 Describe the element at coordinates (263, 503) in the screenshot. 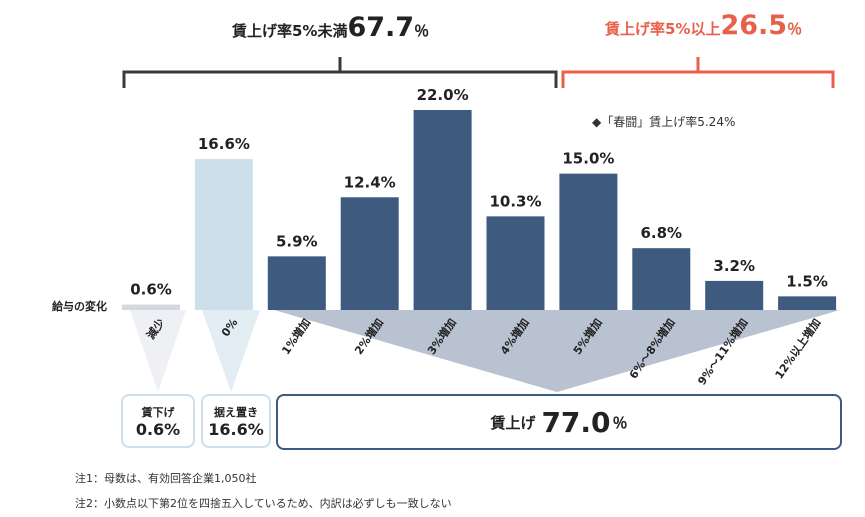

I see `note-2: 注2：小数点以下第2位を四捨五入しているため、内訳は必ずしも一致しない` at that location.